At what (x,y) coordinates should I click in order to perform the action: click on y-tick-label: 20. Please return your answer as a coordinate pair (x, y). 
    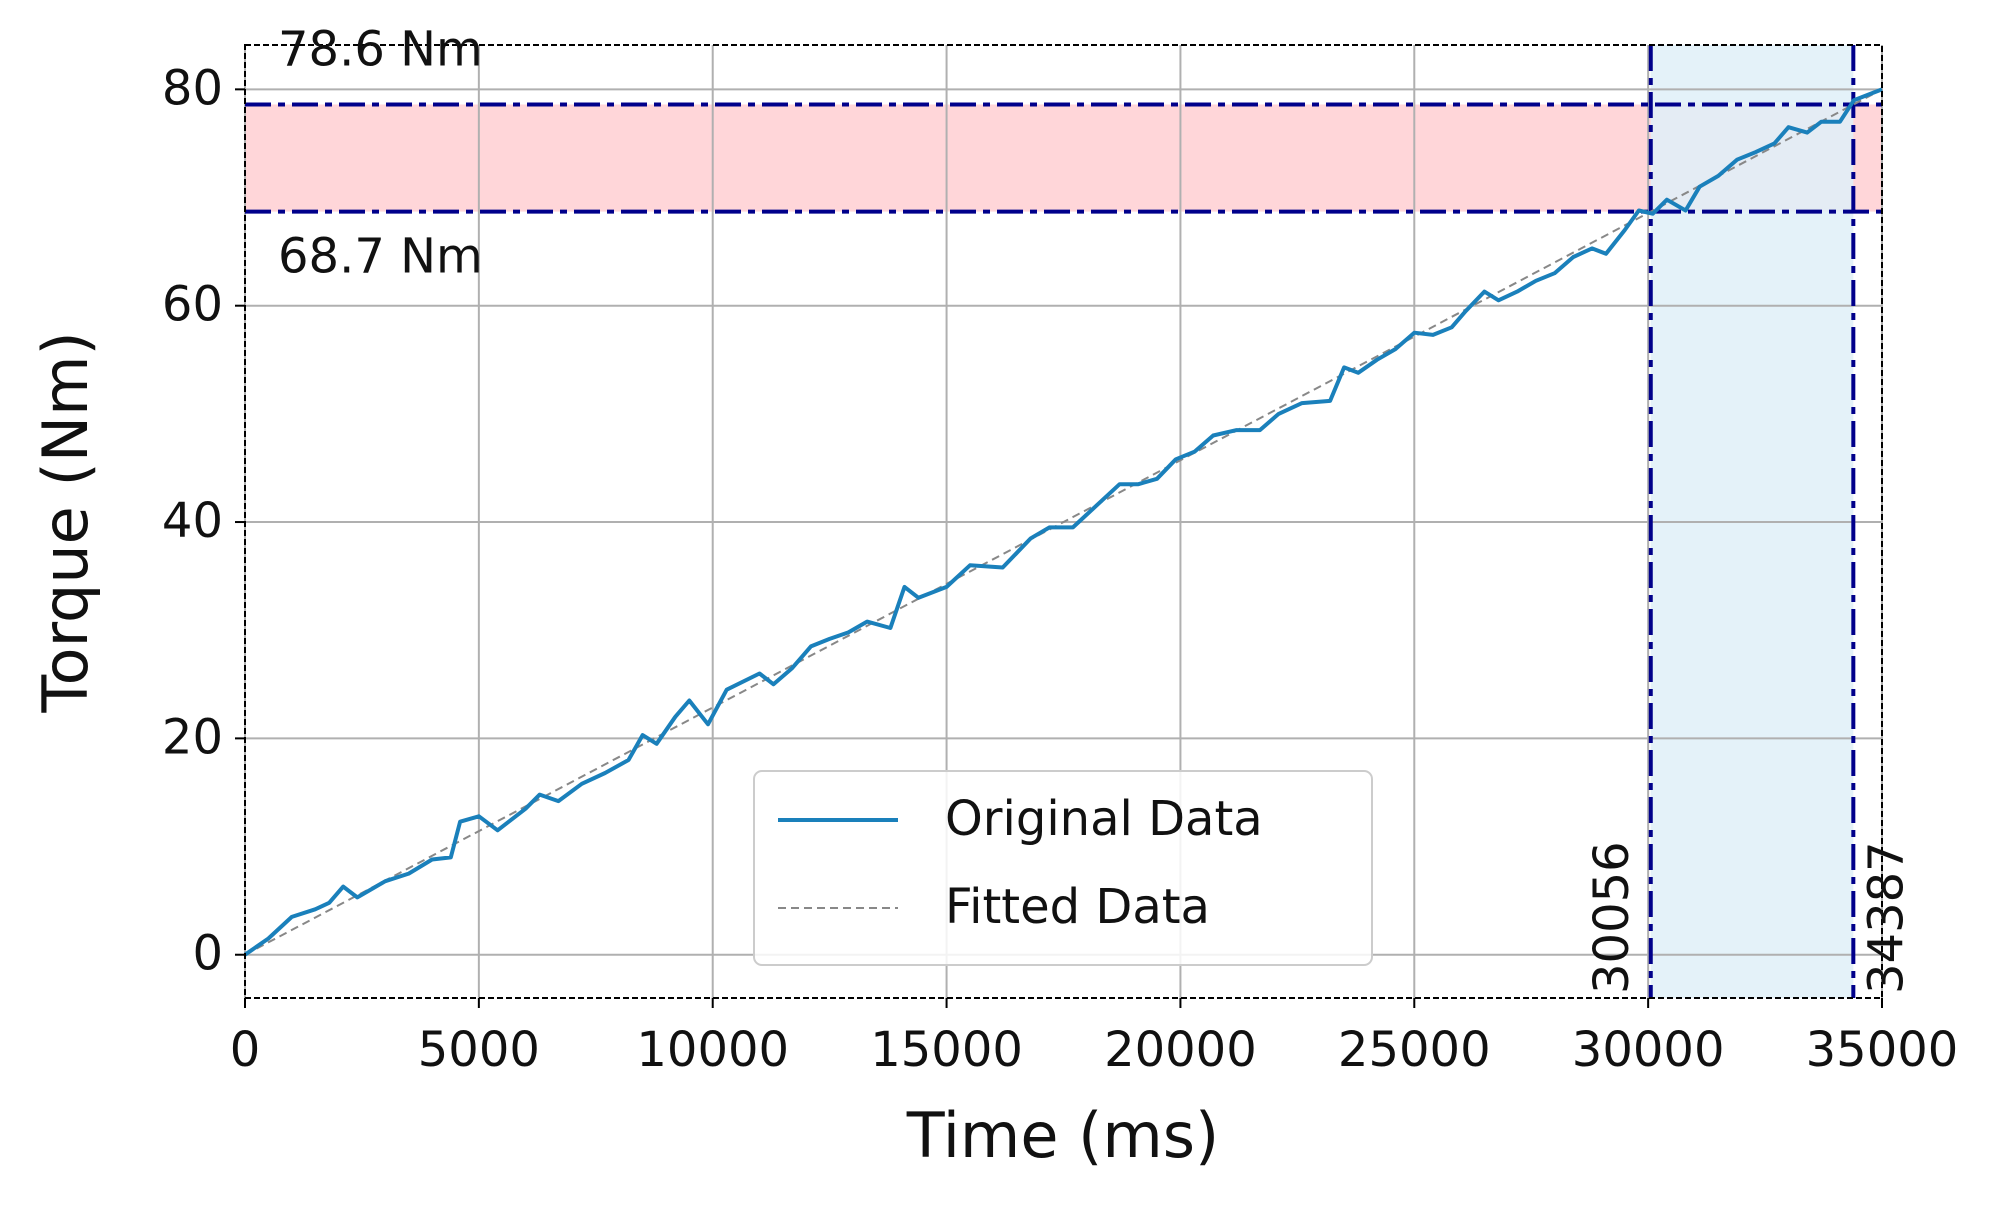
    Looking at the image, I should click on (192, 737).